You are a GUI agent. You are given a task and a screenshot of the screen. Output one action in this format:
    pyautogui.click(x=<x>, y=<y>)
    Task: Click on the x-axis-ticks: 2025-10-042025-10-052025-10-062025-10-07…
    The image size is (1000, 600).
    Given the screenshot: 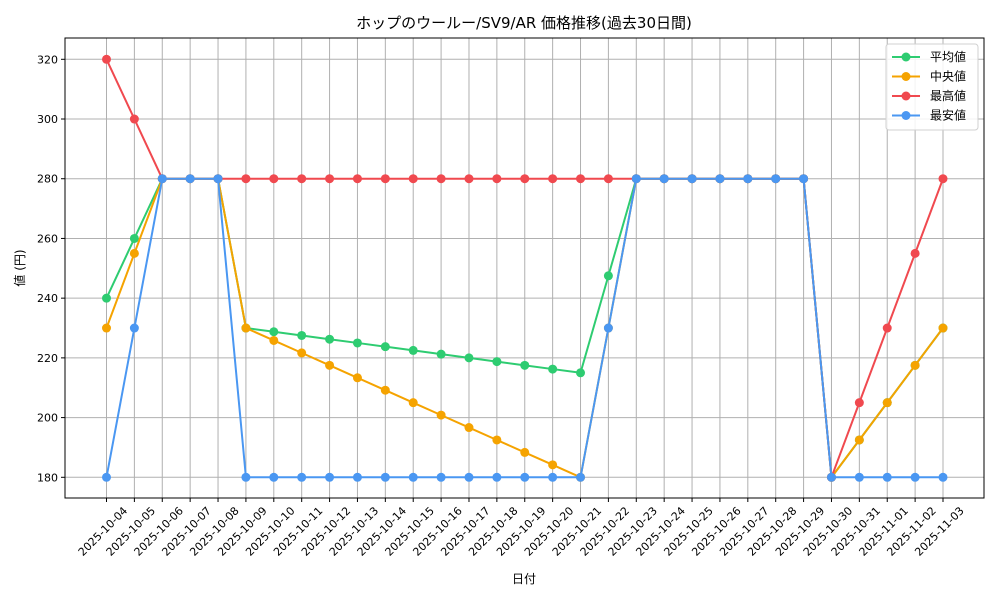 What is the action you would take?
    pyautogui.click(x=521, y=528)
    